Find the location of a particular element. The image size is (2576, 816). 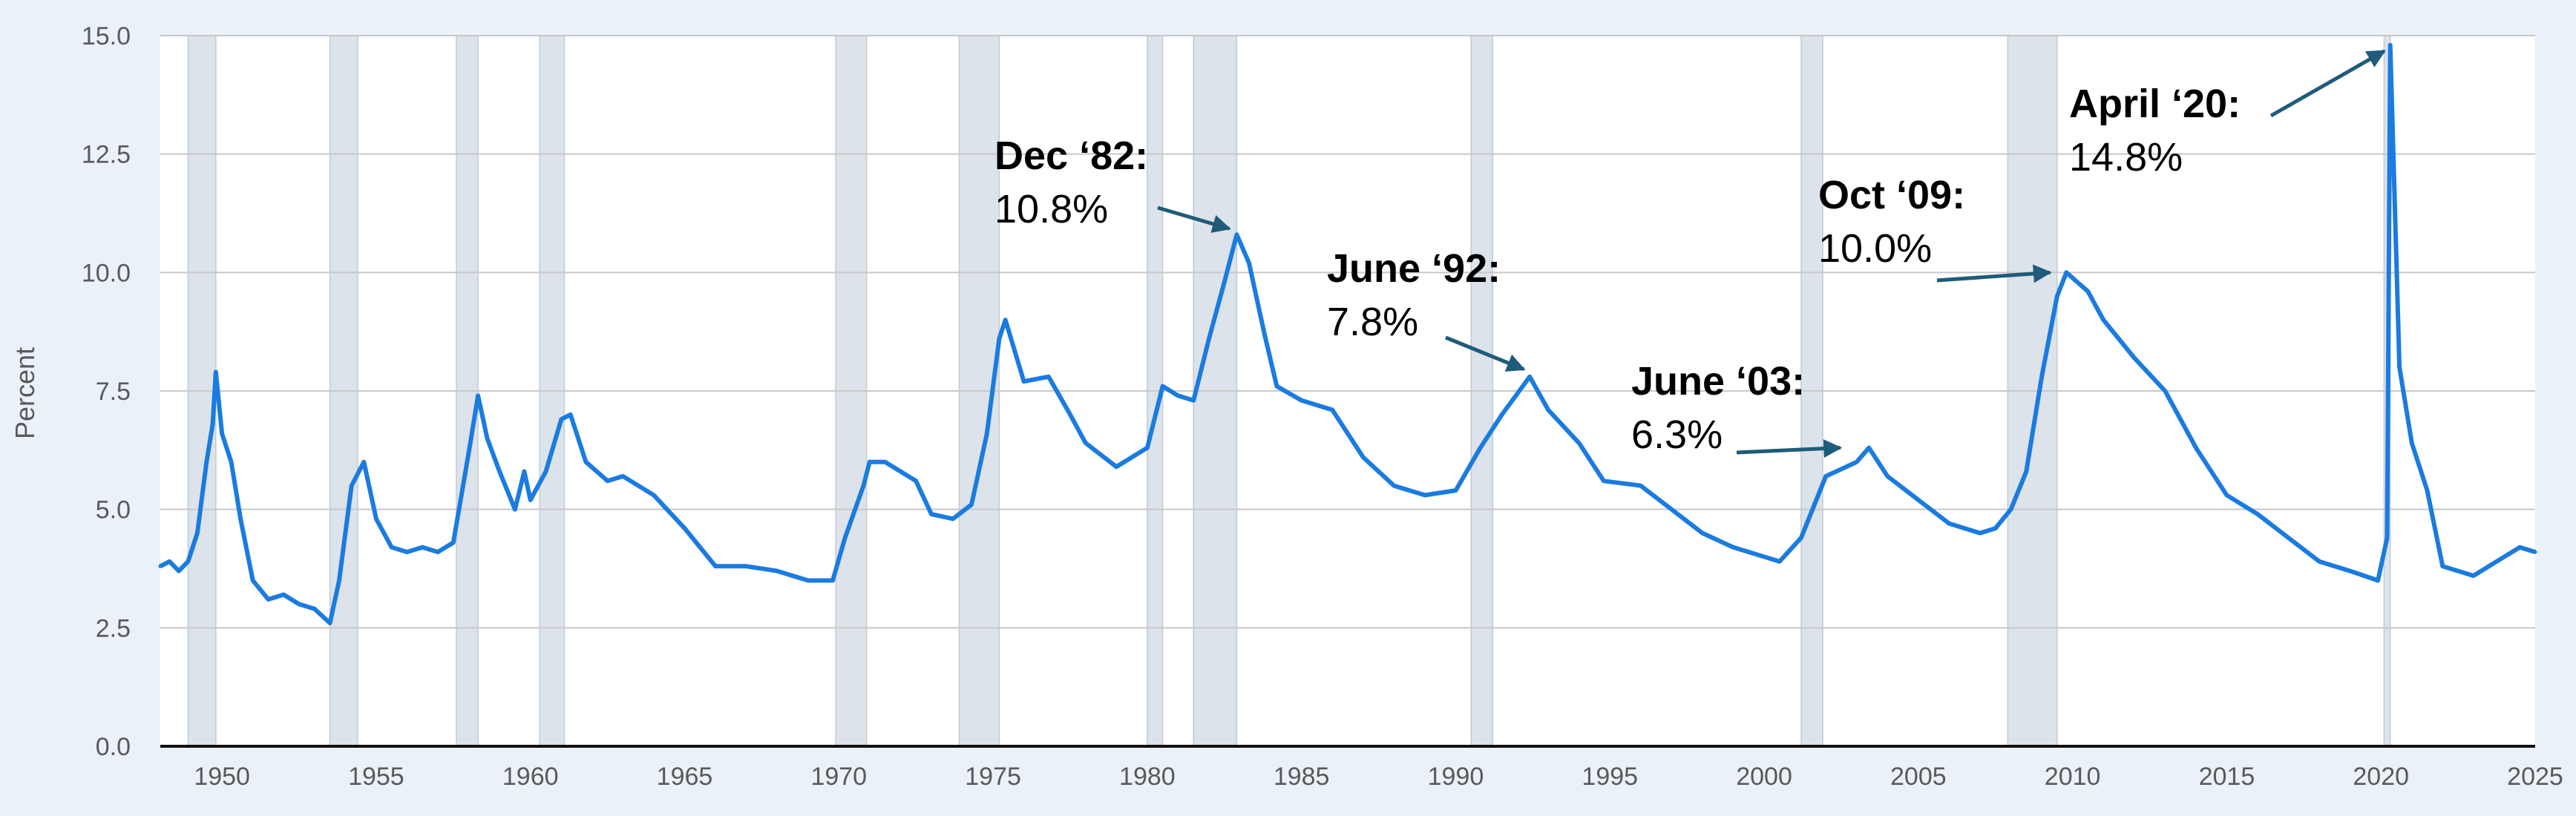

x-tick-label: 1995 is located at coordinates (1610, 777).